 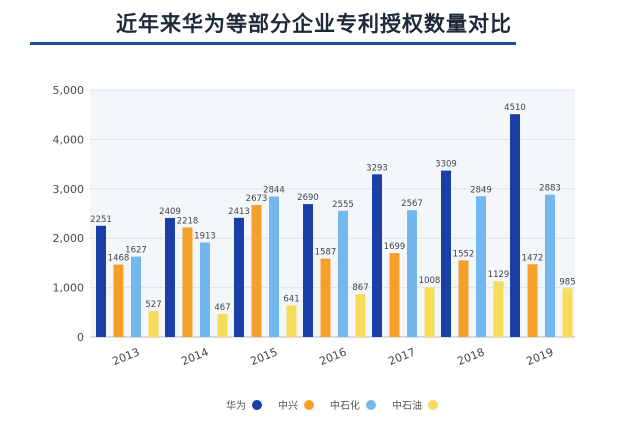 What do you see at coordinates (515, 108) in the screenshot?
I see `data-label: 4510` at bounding box center [515, 108].